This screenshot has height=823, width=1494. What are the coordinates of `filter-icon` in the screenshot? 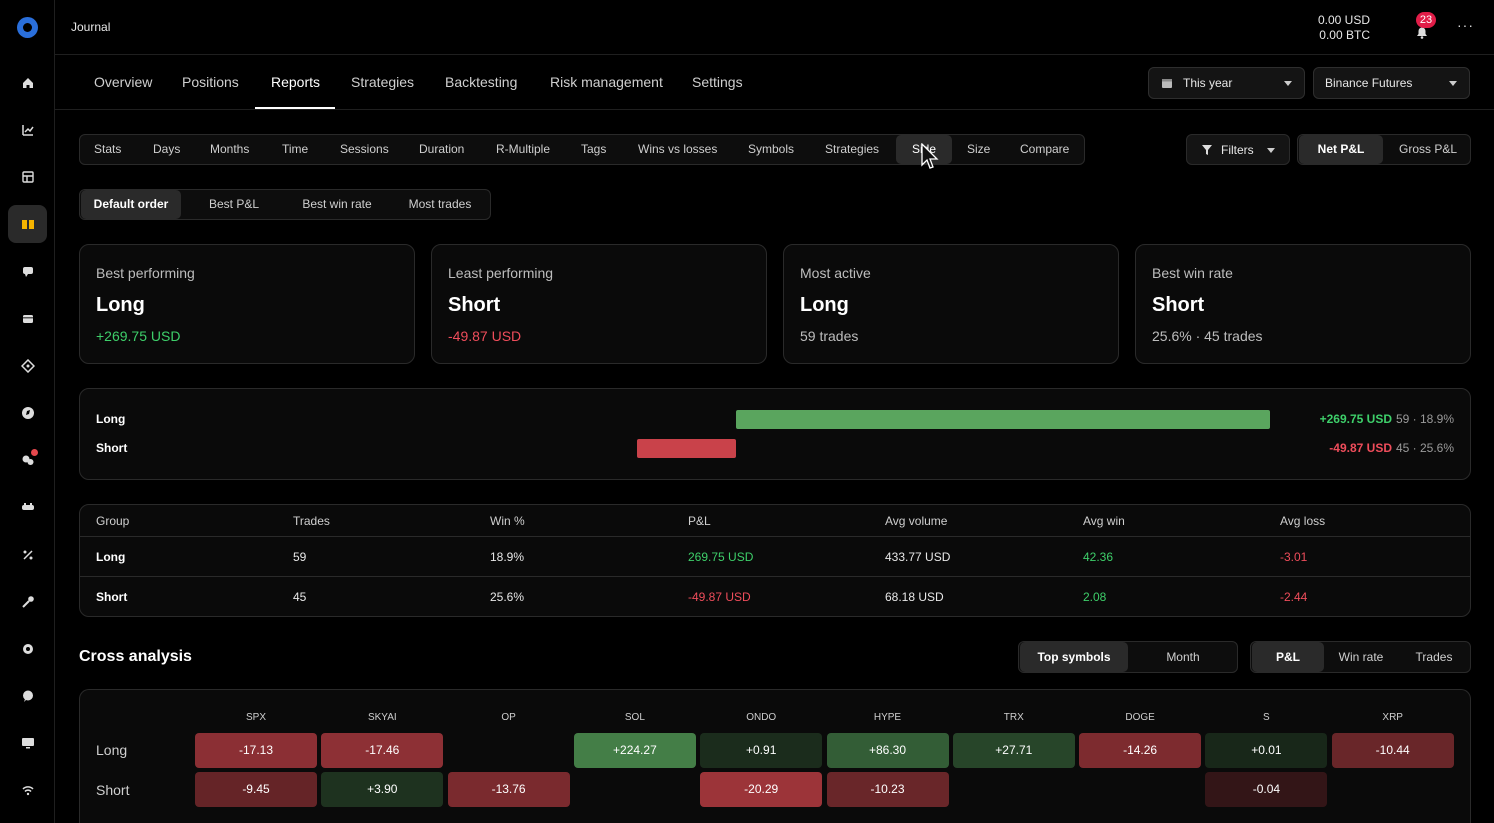 It's located at (1207, 150).